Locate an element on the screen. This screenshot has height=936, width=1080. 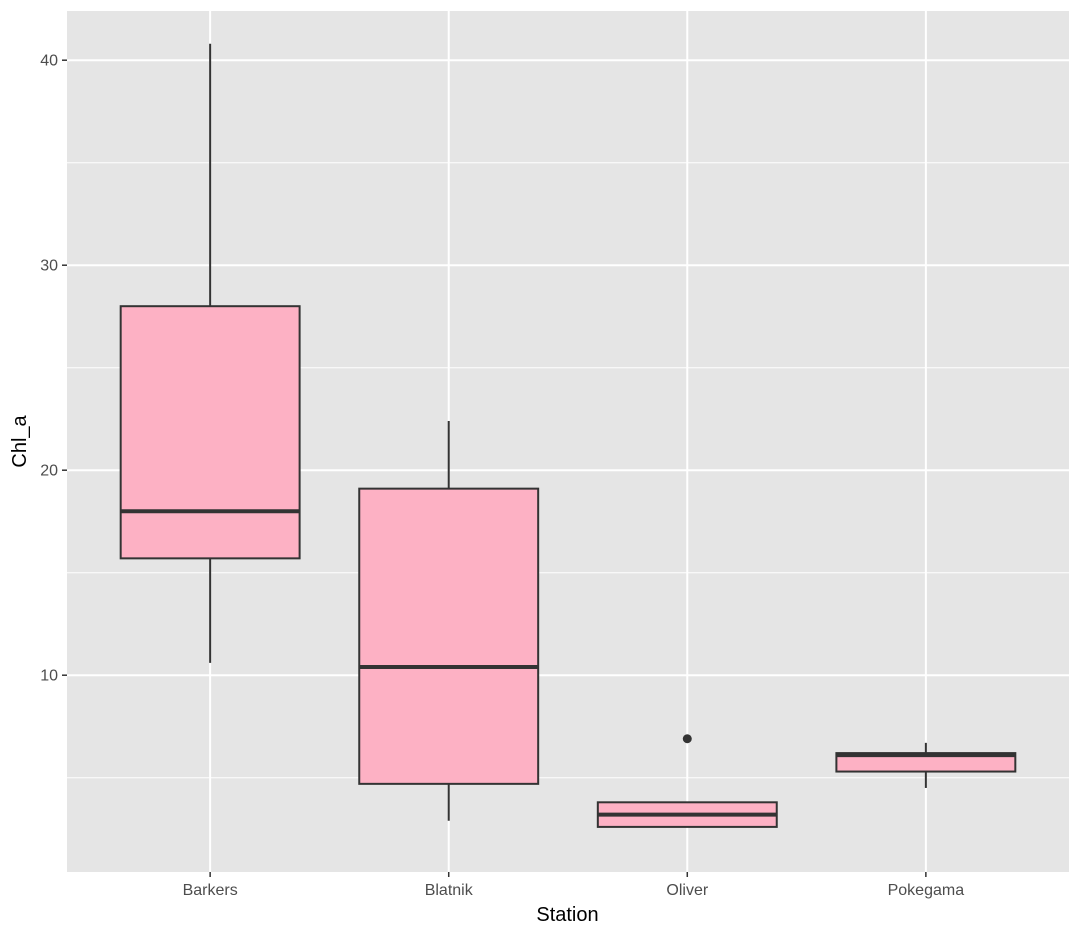
x-tick-label: Pokegama is located at coordinates (926, 890).